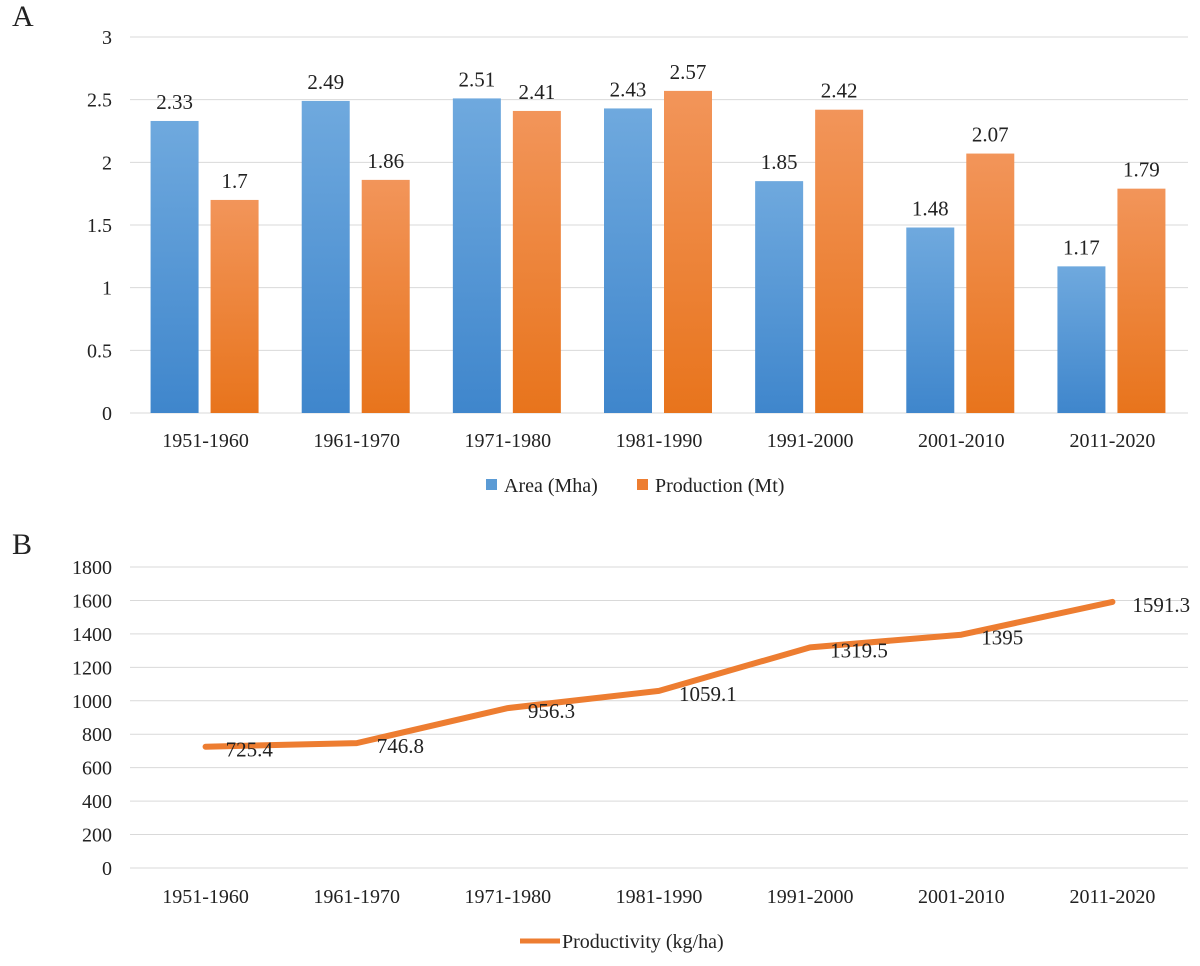 This screenshot has width=1200, height=966. What do you see at coordinates (859, 650) in the screenshot?
I see `productivity-value-label: 1319.5` at bounding box center [859, 650].